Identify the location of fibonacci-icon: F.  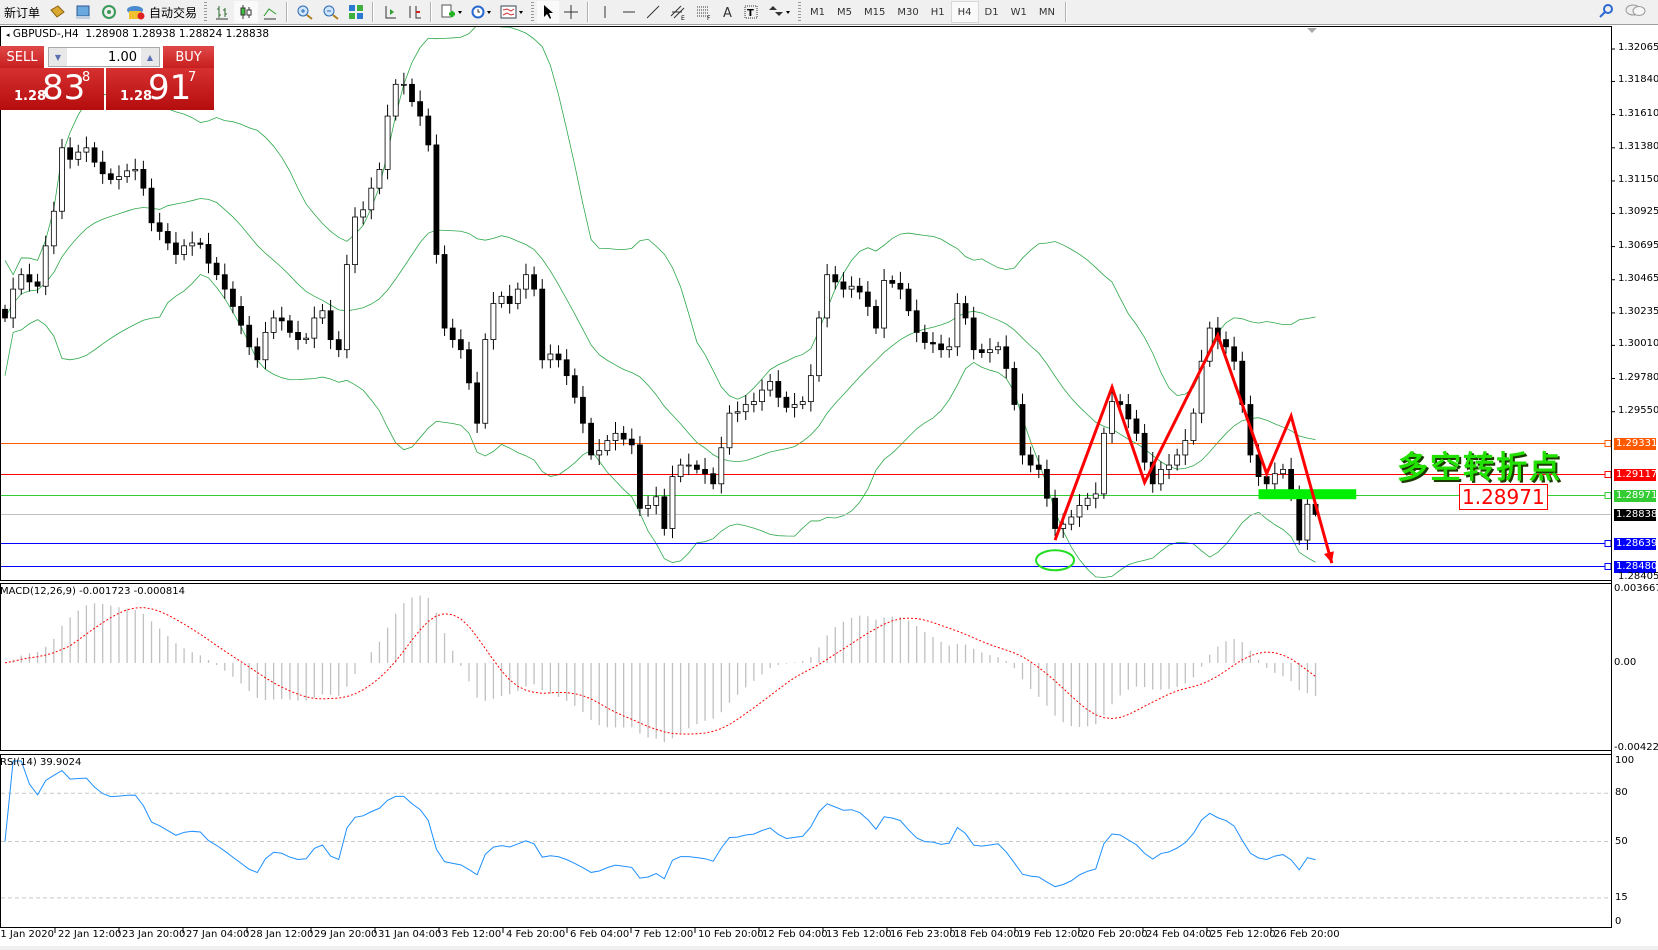
(704, 12).